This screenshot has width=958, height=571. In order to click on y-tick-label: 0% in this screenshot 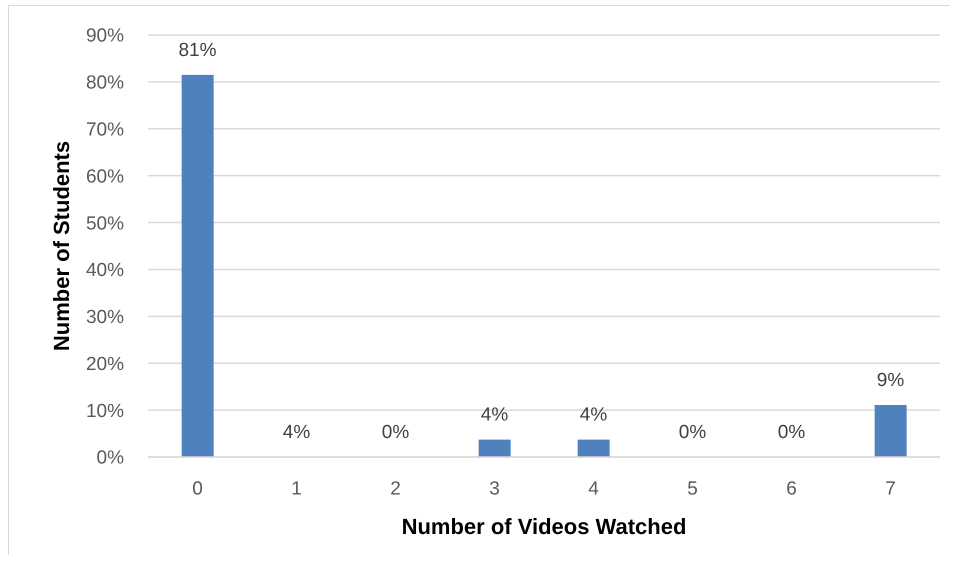, I will do `click(110, 458)`.